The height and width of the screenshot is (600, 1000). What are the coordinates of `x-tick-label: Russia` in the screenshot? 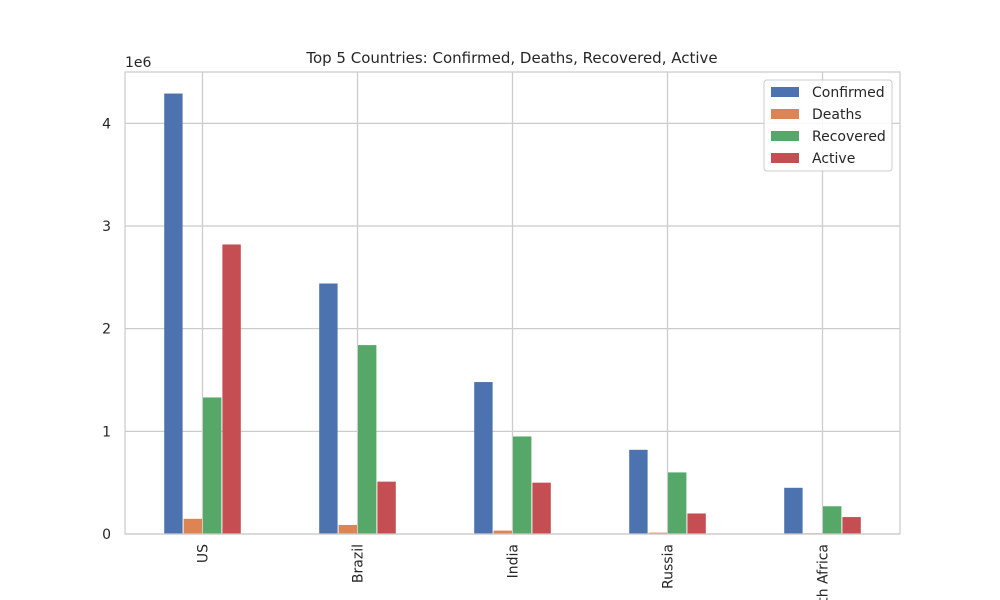 It's located at (669, 566).